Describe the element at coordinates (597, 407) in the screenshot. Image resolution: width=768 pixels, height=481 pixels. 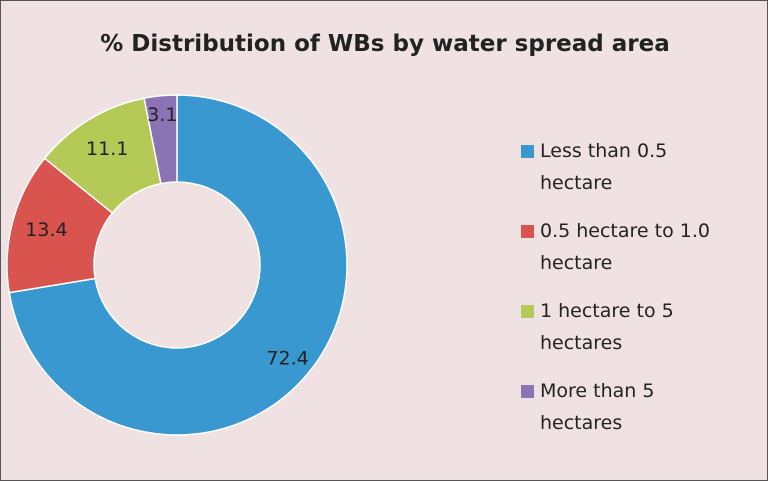
I see `legend-label: More than 5 hectares` at that location.